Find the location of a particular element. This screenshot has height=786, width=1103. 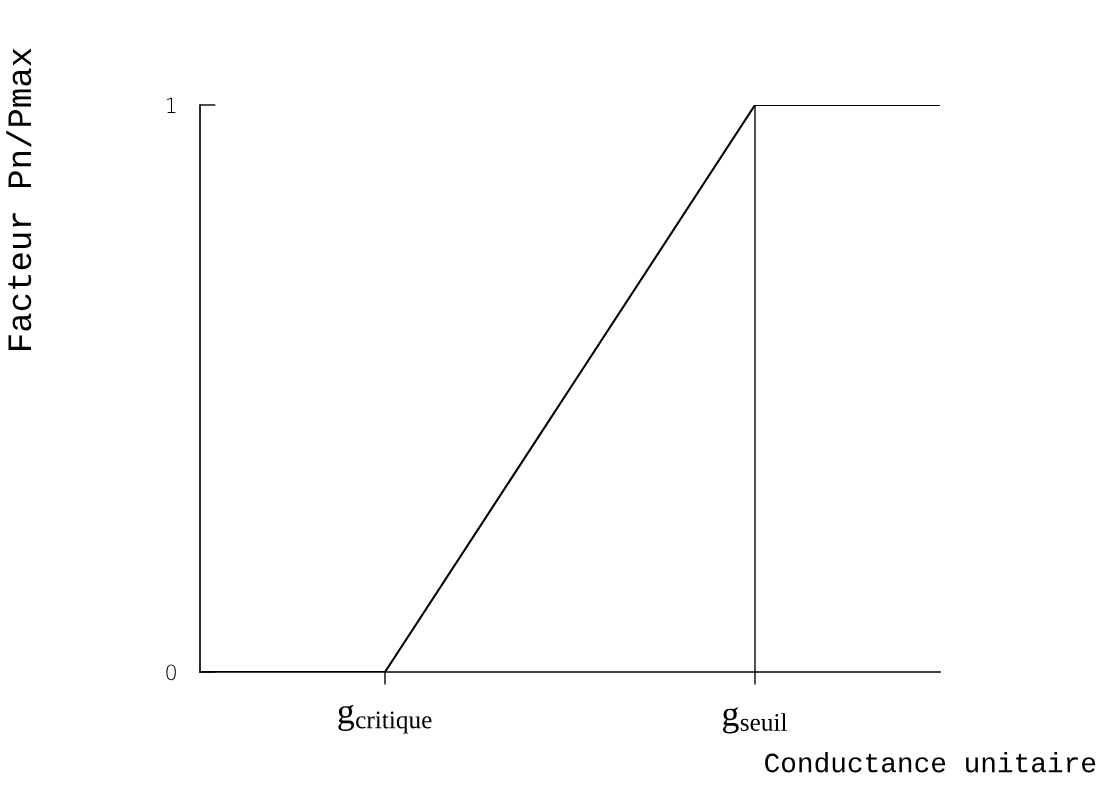

x-axis-title: Conductance unitaire is located at coordinates (930, 762).